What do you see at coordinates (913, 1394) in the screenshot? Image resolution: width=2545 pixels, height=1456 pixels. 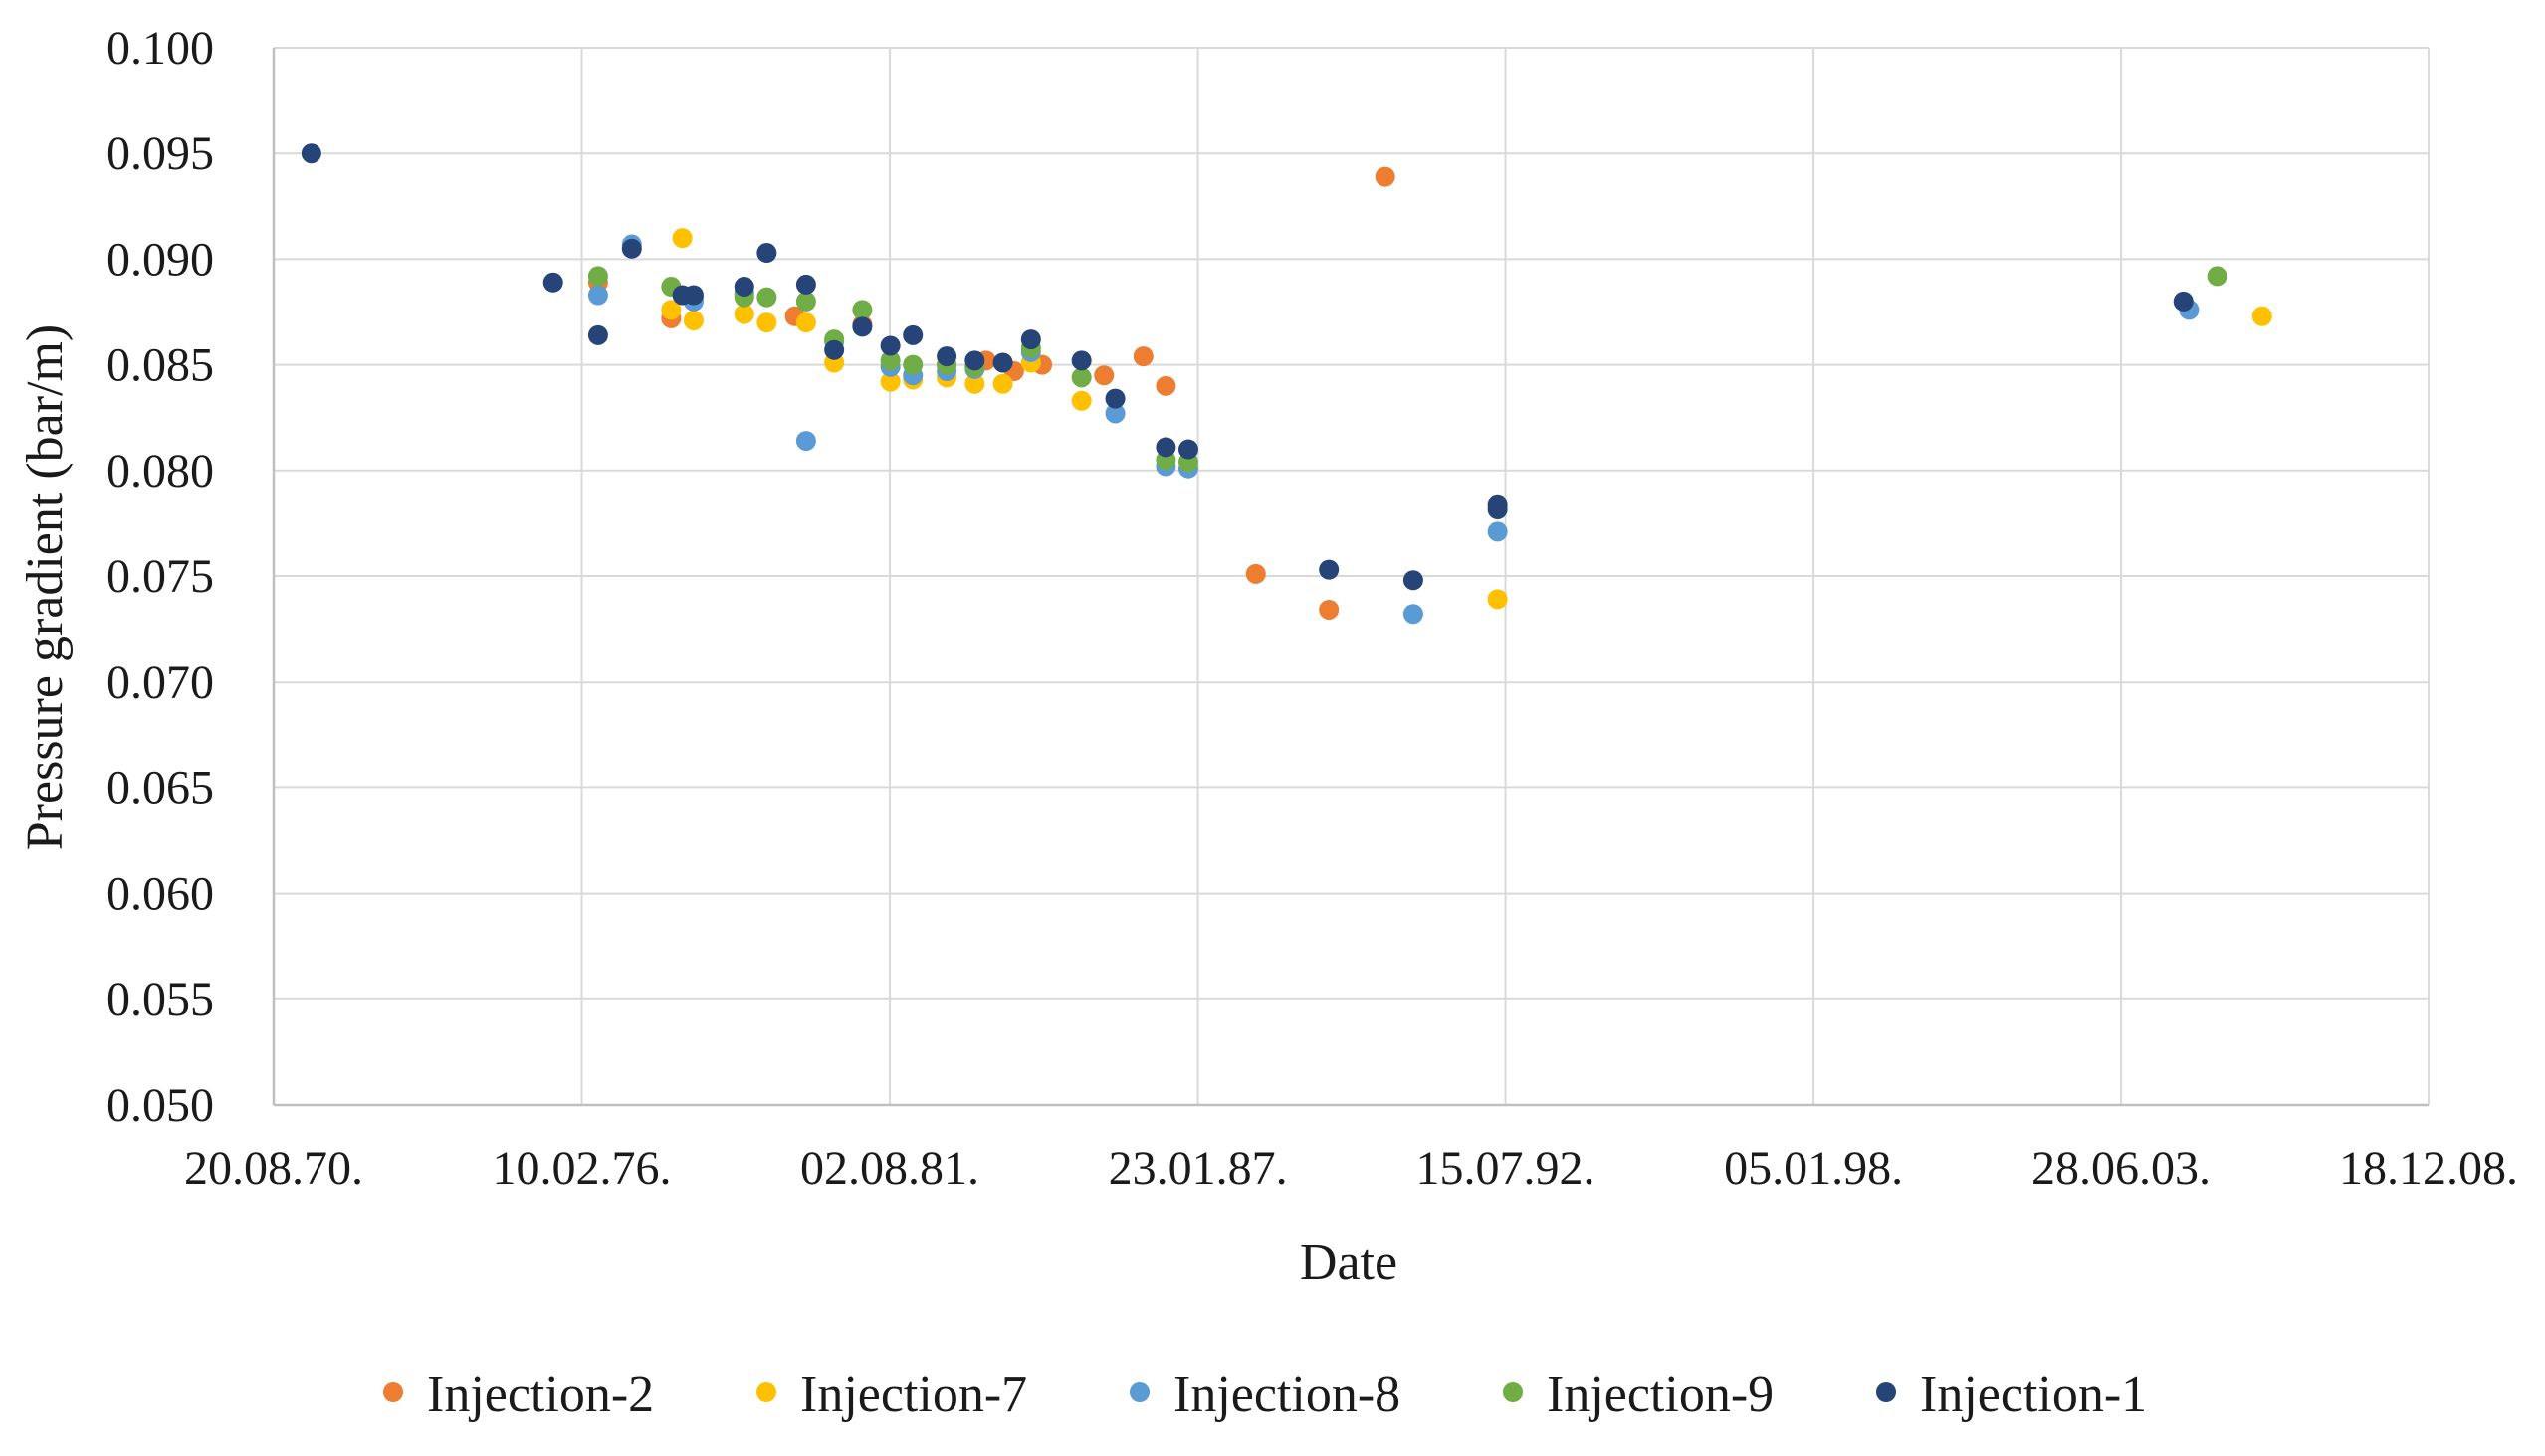 I see `legend-label: Injection-7` at bounding box center [913, 1394].